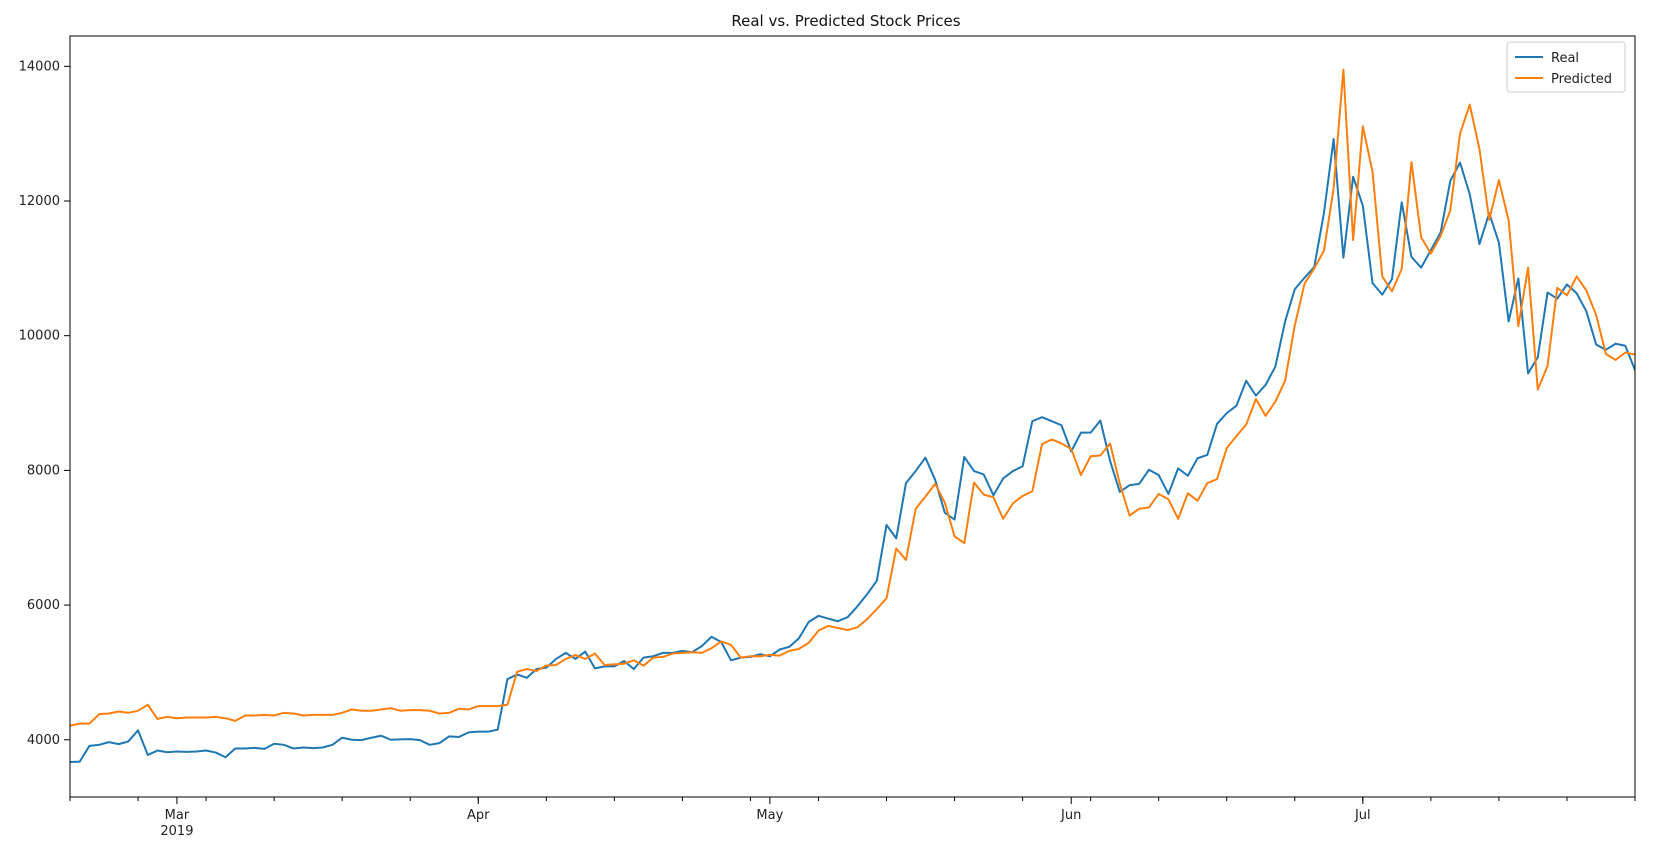 The height and width of the screenshot is (844, 1654). Describe the element at coordinates (1565, 58) in the screenshot. I see `legend-label-real: Real` at that location.